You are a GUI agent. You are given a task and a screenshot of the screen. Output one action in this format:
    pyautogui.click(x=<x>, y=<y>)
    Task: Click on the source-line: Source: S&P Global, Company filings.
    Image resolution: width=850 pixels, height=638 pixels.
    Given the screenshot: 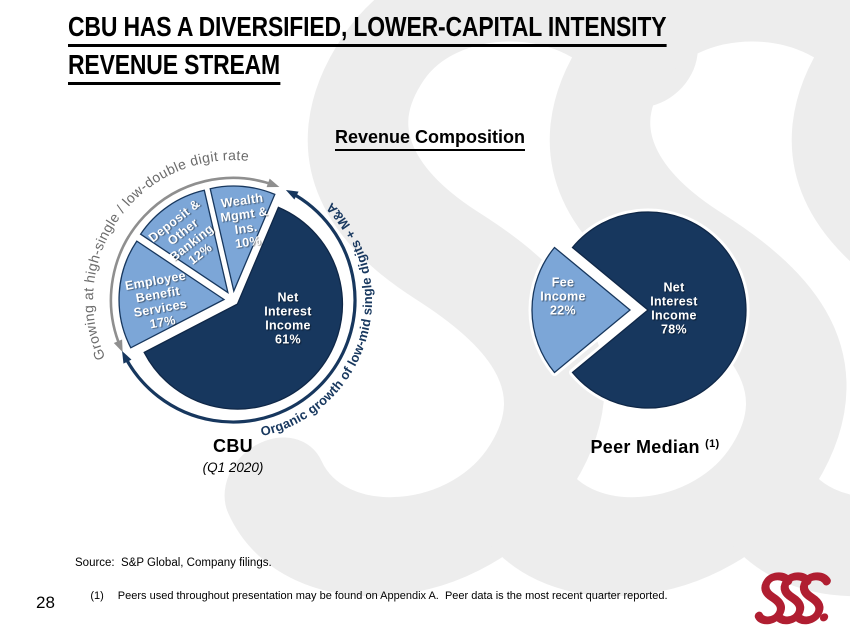 What is the action you would take?
    pyautogui.click(x=173, y=563)
    